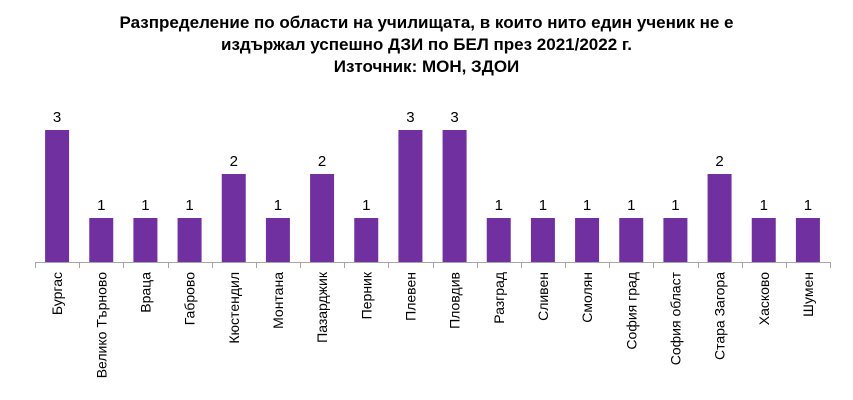 The width and height of the screenshot is (853, 400). I want to click on x-tick-label-13: Смолян, so click(587, 297).